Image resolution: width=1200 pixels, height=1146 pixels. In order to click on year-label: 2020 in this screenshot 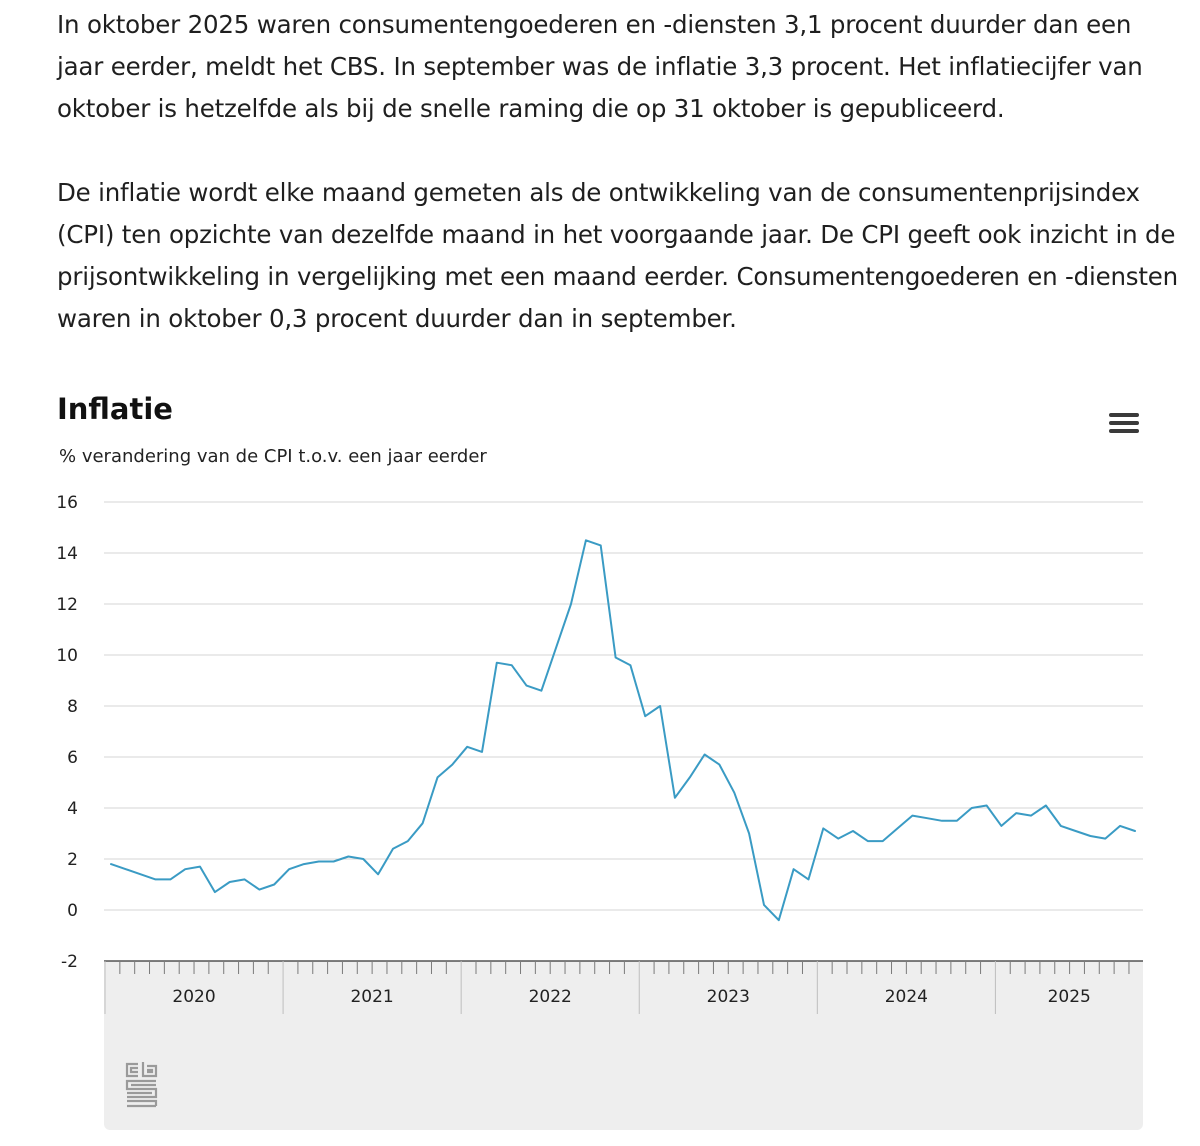, I will do `click(193, 997)`.